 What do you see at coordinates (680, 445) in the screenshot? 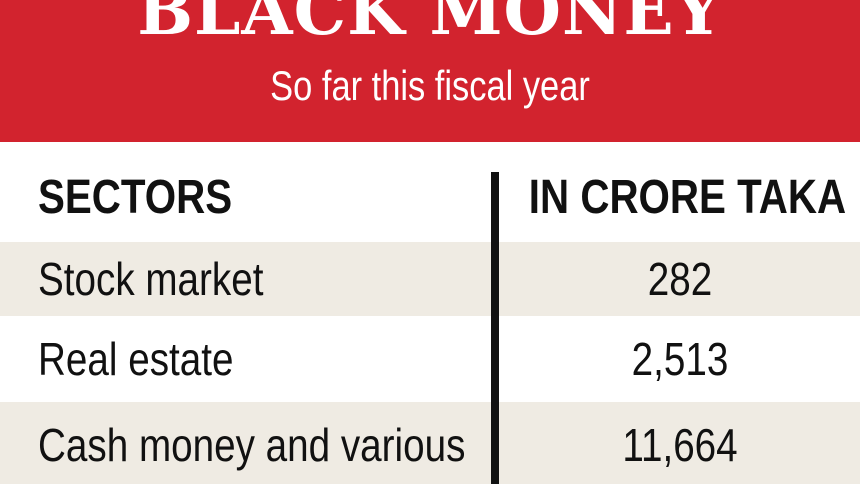
I see `sector-value: 11,664` at bounding box center [680, 445].